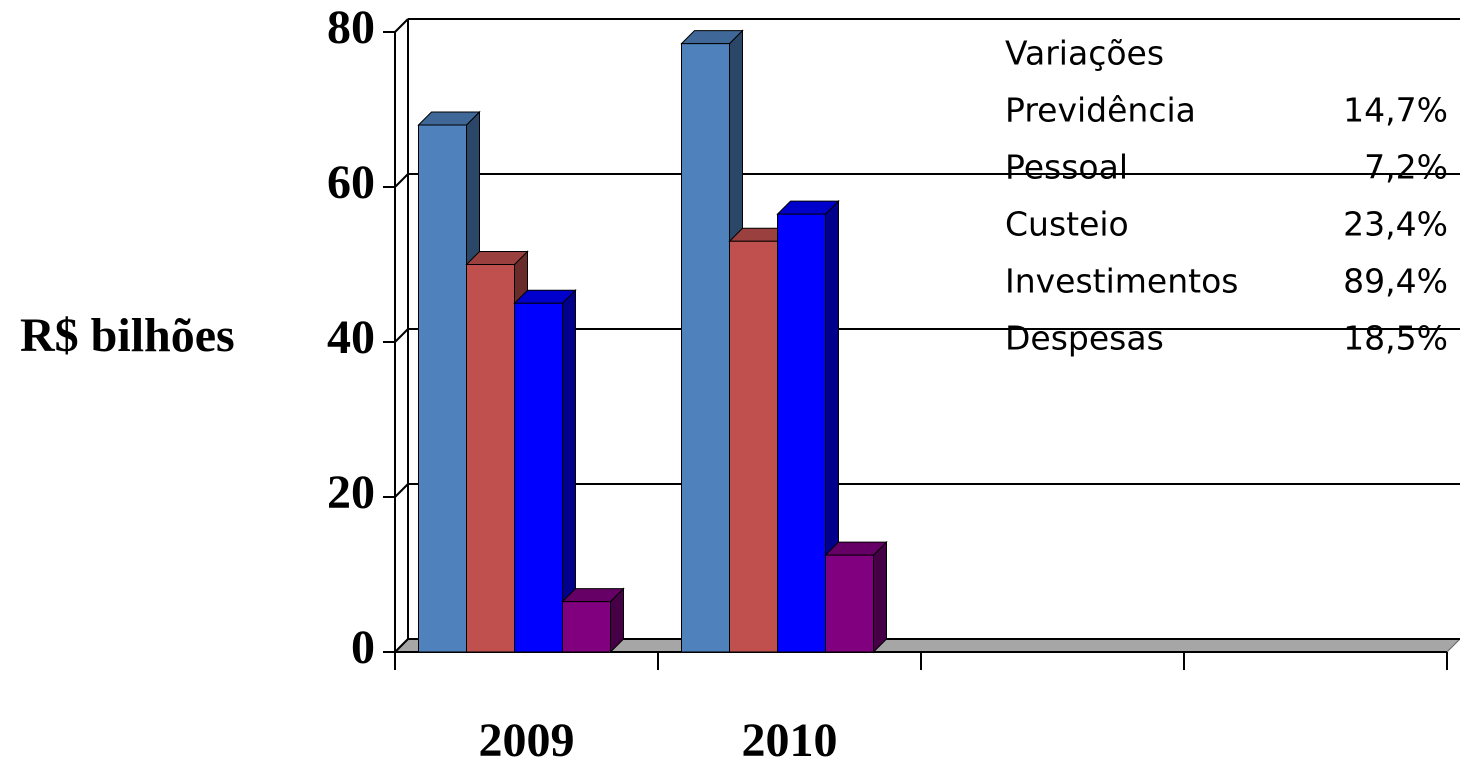  Describe the element at coordinates (127, 335) in the screenshot. I see `y-axis-label: R$ bilhões` at that location.